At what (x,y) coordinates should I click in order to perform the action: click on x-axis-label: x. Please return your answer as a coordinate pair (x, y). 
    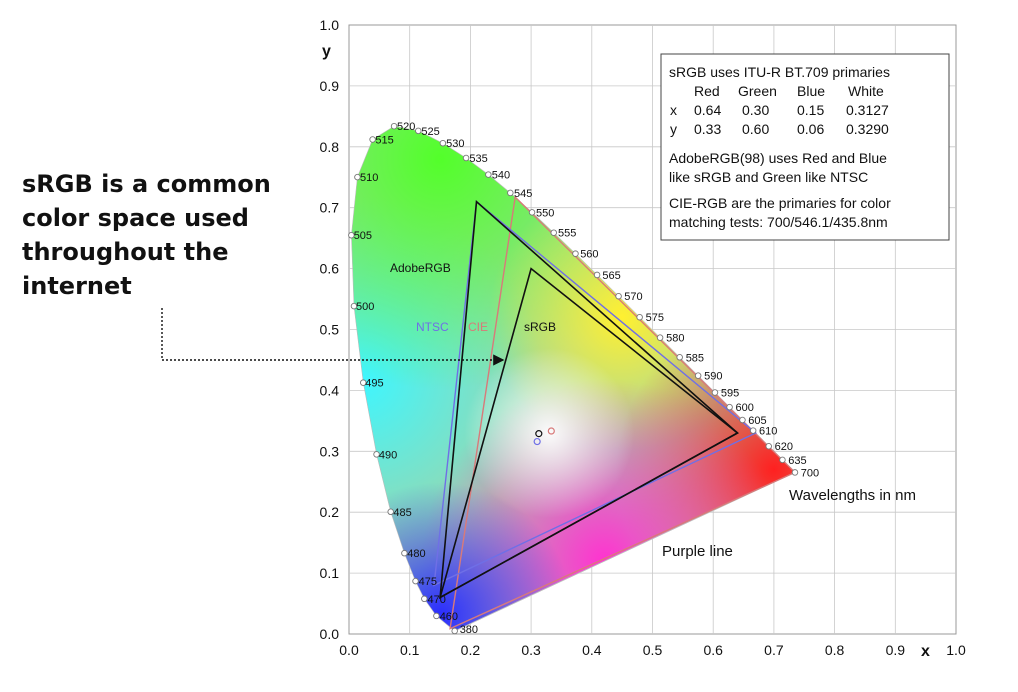
    Looking at the image, I should click on (925, 651).